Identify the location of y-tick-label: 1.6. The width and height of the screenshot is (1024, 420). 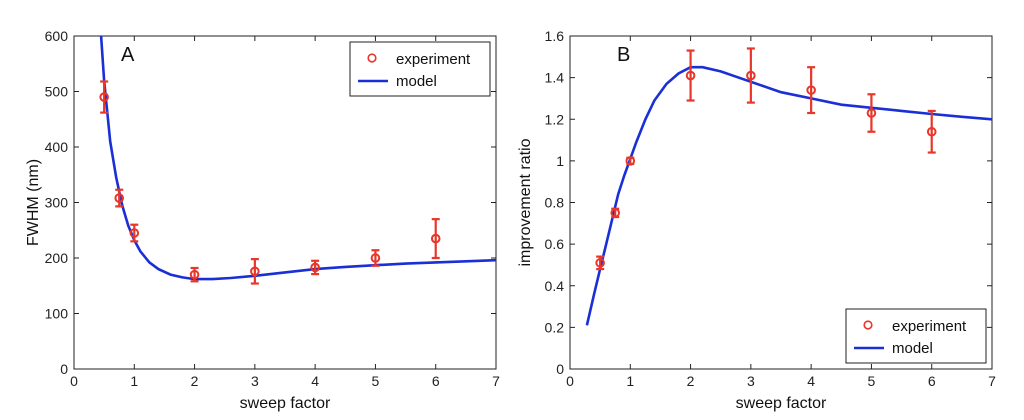
(555, 36).